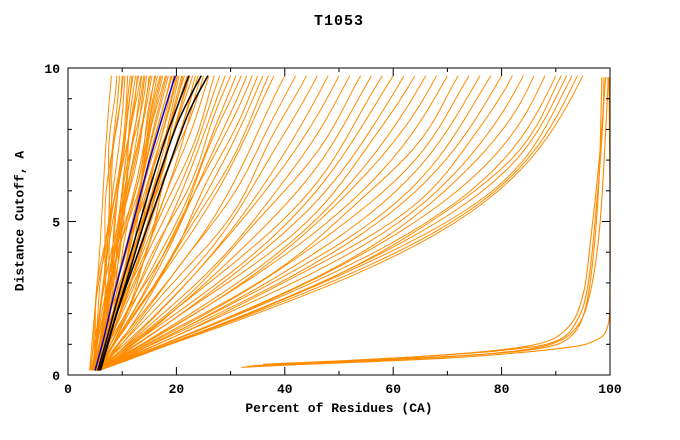 The width and height of the screenshot is (680, 440). What do you see at coordinates (177, 389) in the screenshot?
I see `svg-text: 20` at bounding box center [177, 389].